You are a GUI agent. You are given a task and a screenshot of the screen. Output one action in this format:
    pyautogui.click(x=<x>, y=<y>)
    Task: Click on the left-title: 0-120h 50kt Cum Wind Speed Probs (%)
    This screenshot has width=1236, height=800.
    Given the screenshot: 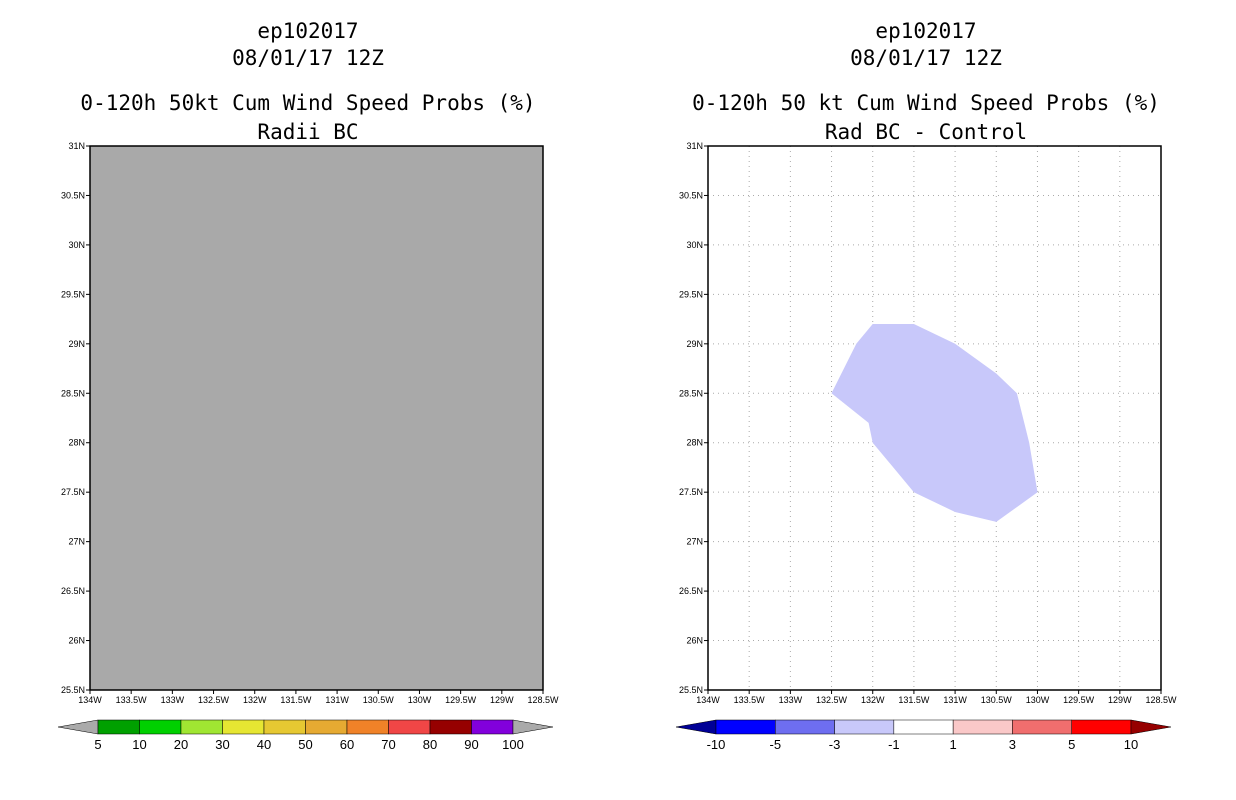 What is the action you would take?
    pyautogui.click(x=308, y=103)
    